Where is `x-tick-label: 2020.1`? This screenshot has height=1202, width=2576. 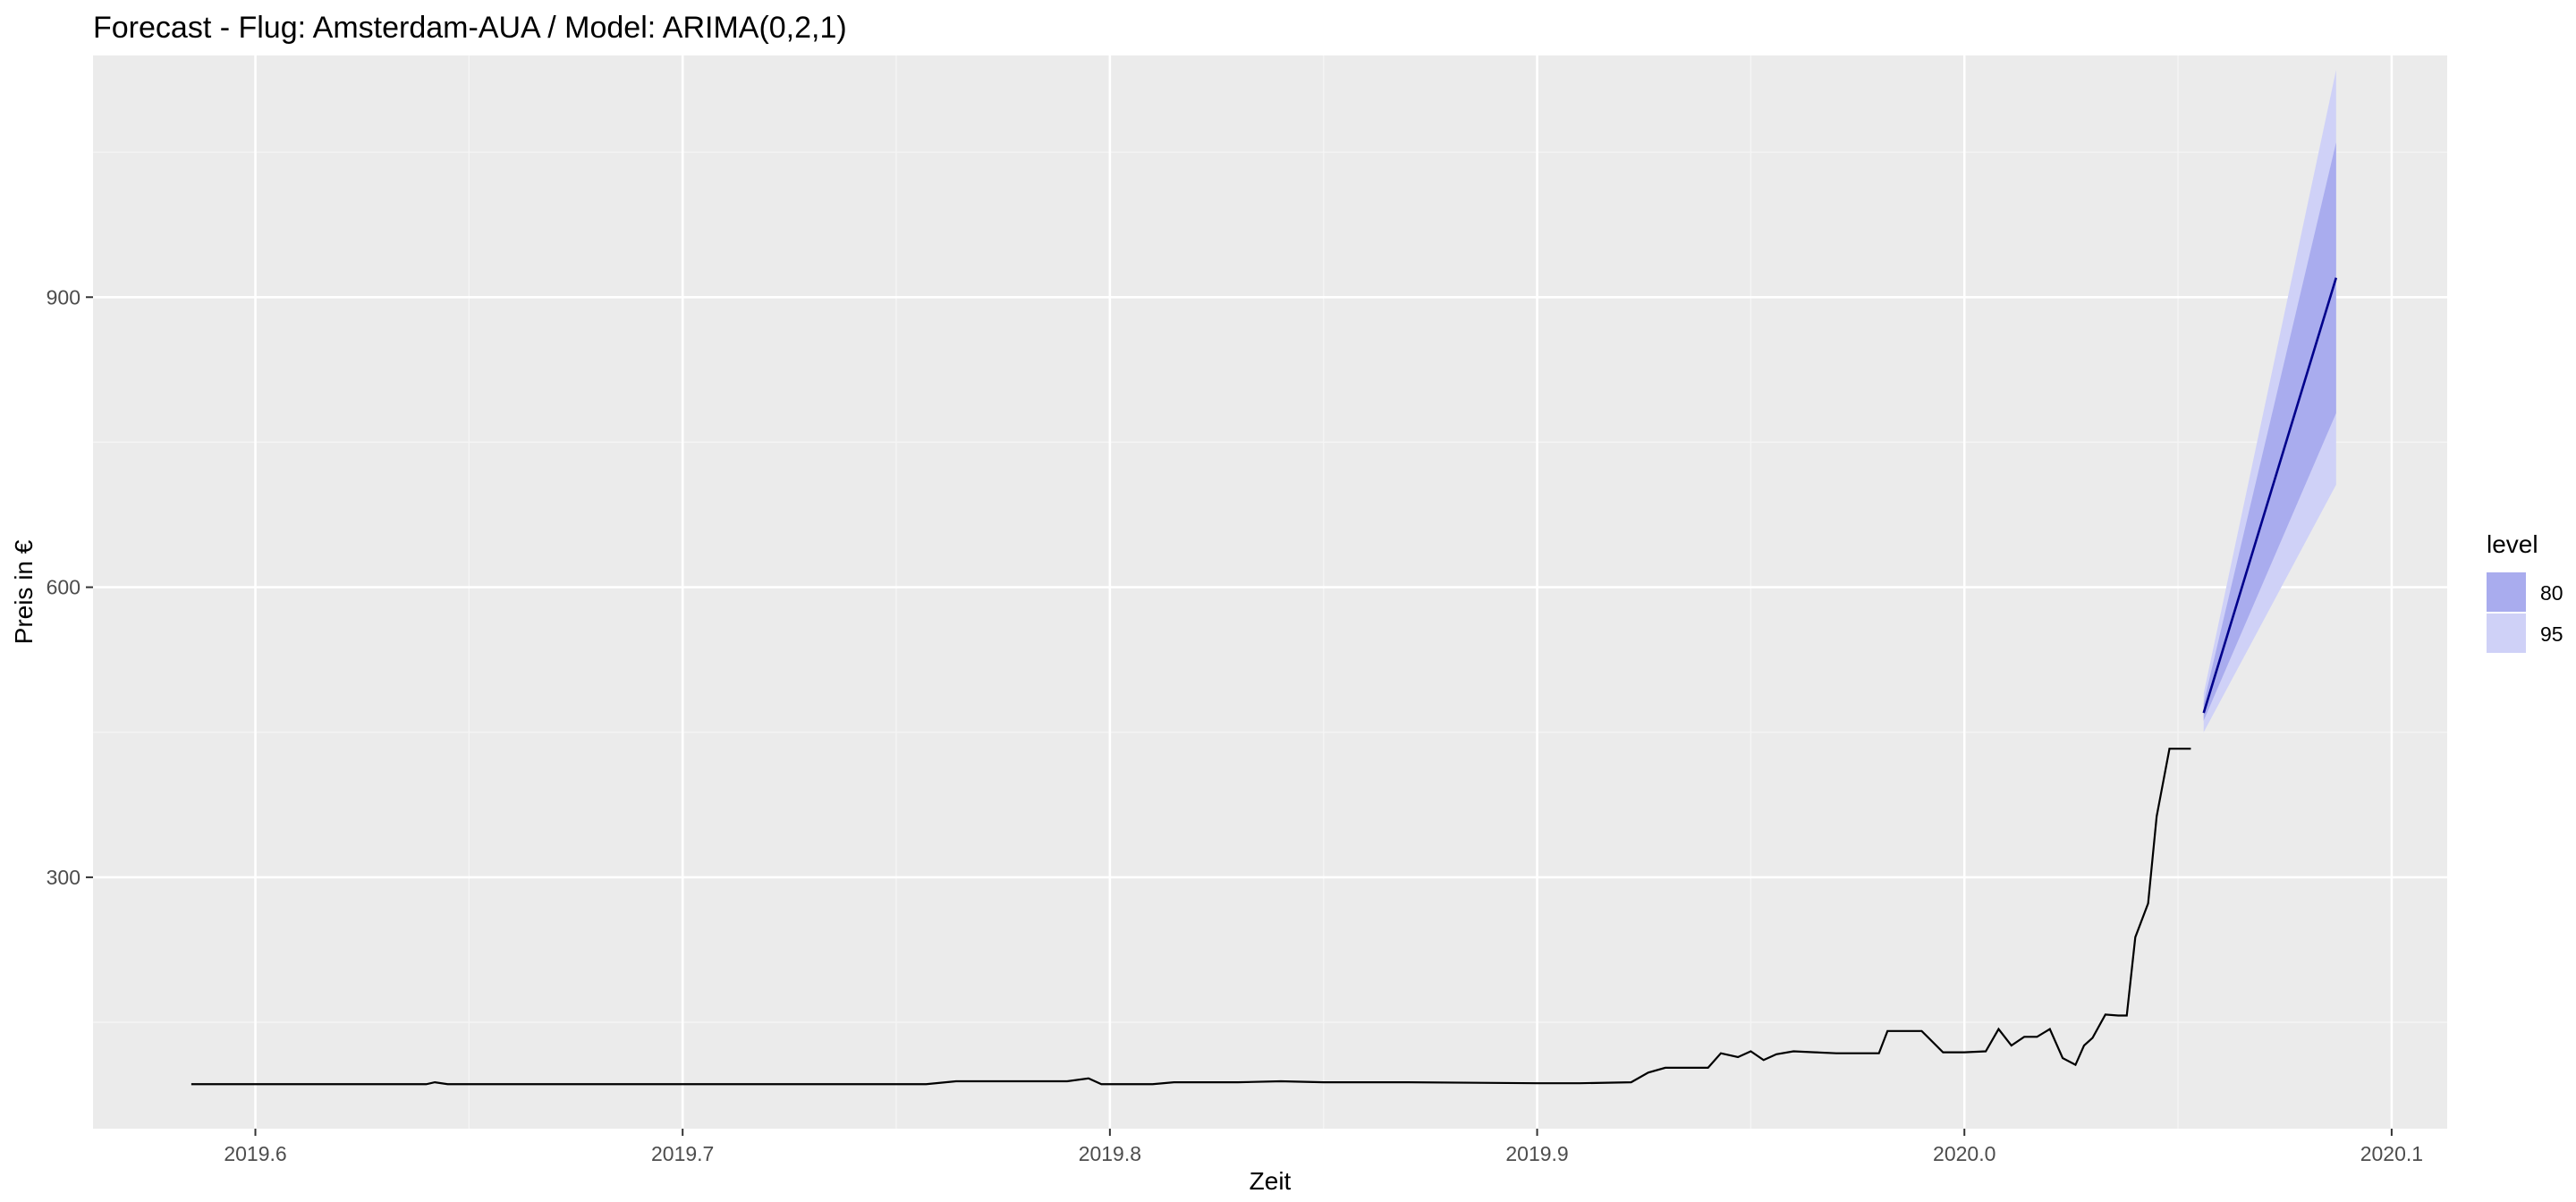 x-tick-label: 2020.1 is located at coordinates (2391, 1153).